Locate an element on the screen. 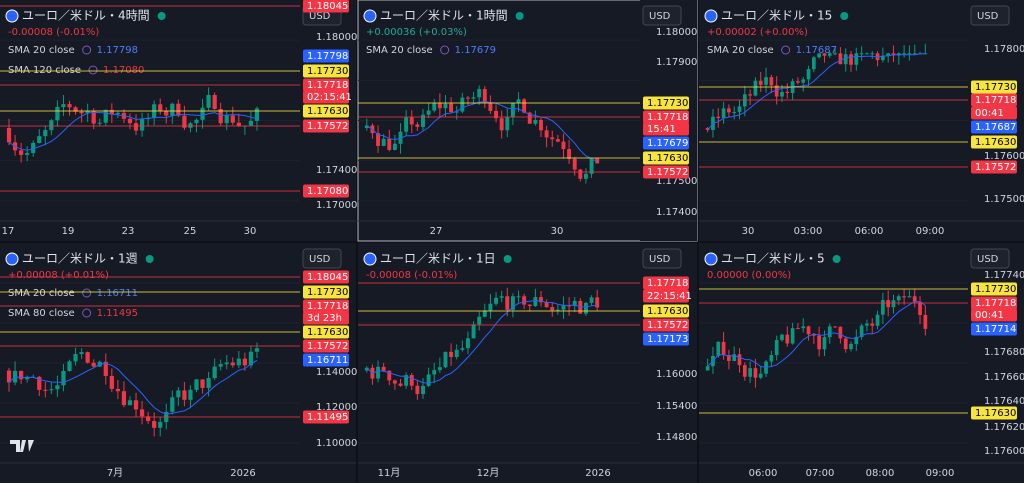 The image size is (1024, 483). price-change: 0.00000 (0.00%) is located at coordinates (749, 275).